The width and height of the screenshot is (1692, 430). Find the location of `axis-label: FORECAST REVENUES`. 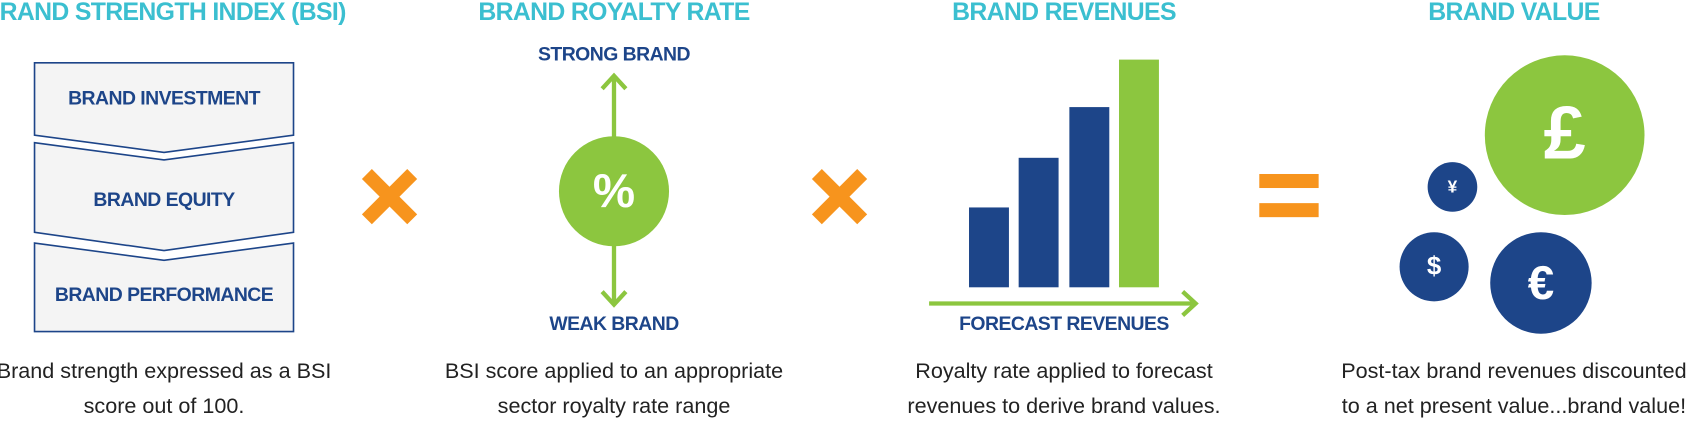

axis-label: FORECAST REVENUES is located at coordinates (1064, 324).